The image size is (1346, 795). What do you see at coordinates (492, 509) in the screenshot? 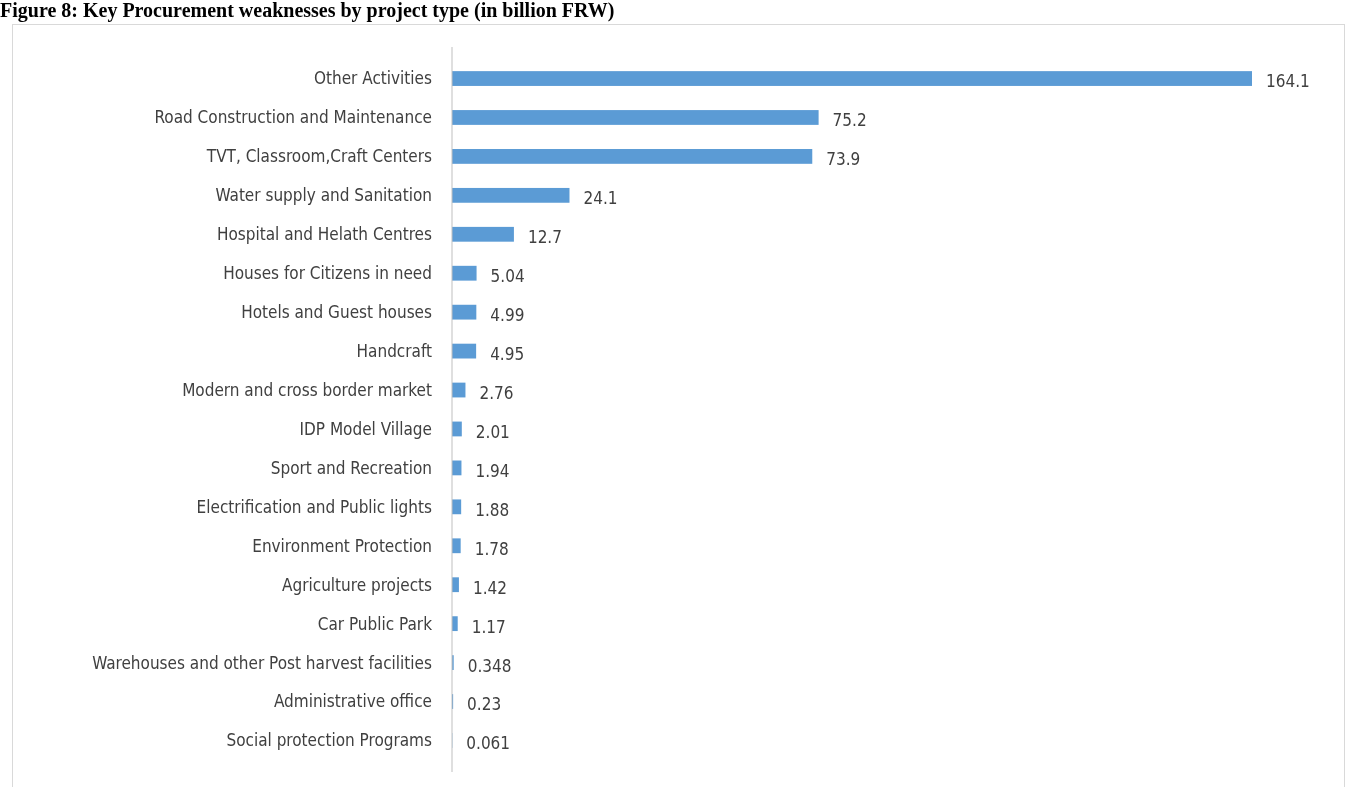
I see `data-label: 1.88` at bounding box center [492, 509].